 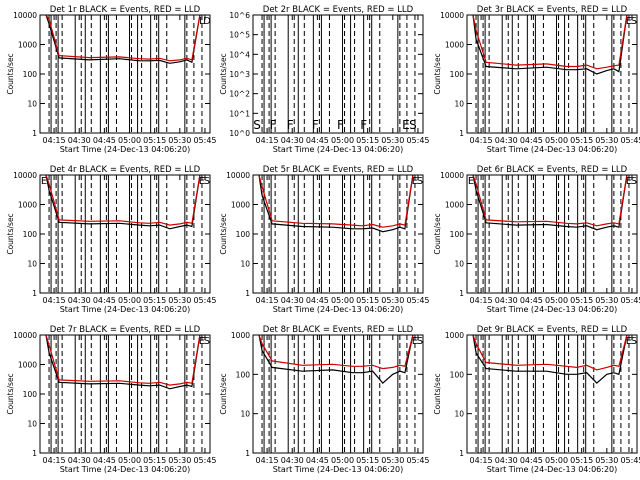 I want to click on y-tick-label: 10^1, so click(x=239, y=113).